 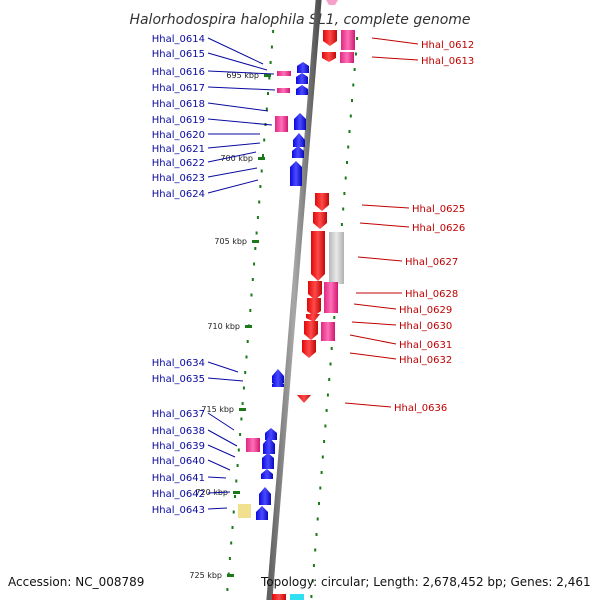 I want to click on gene-label: Hhal_0639, so click(x=178, y=446).